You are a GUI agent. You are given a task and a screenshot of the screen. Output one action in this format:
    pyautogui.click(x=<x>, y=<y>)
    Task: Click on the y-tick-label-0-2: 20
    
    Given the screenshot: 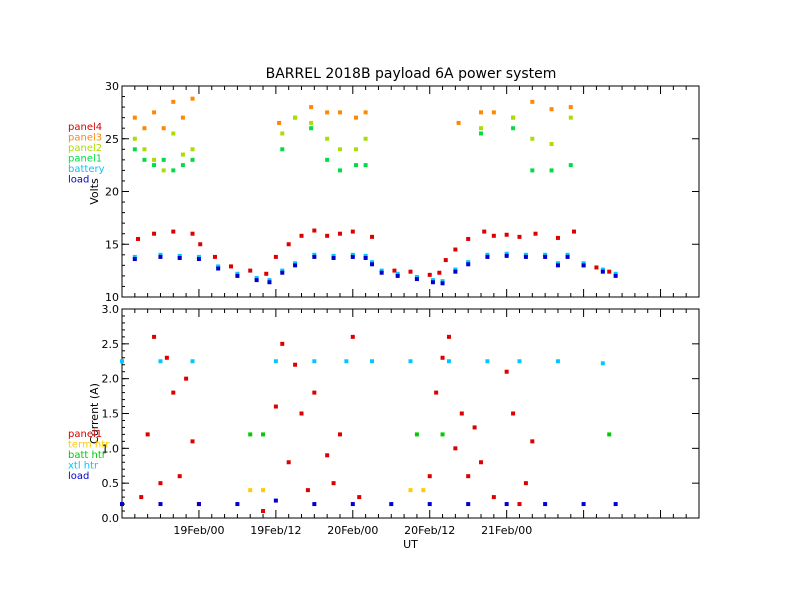 What is the action you would take?
    pyautogui.click(x=112, y=192)
    